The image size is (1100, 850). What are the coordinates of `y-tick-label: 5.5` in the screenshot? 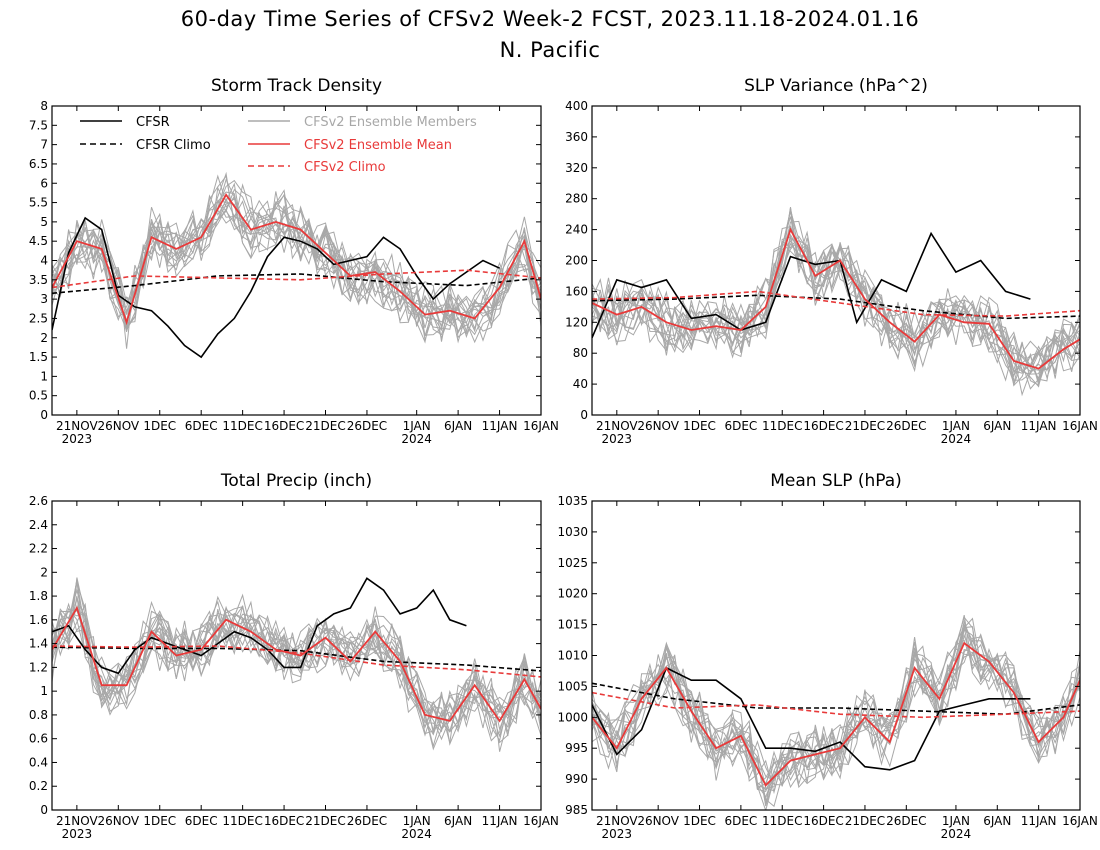 It's located at (38, 203).